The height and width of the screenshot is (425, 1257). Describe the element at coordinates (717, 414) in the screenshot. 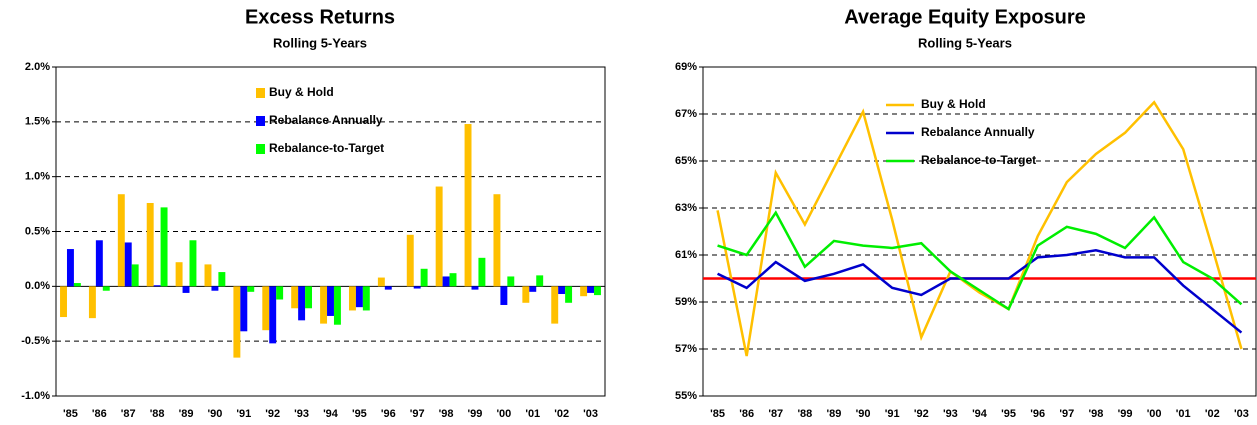

I see `x-tick-label: '85` at that location.